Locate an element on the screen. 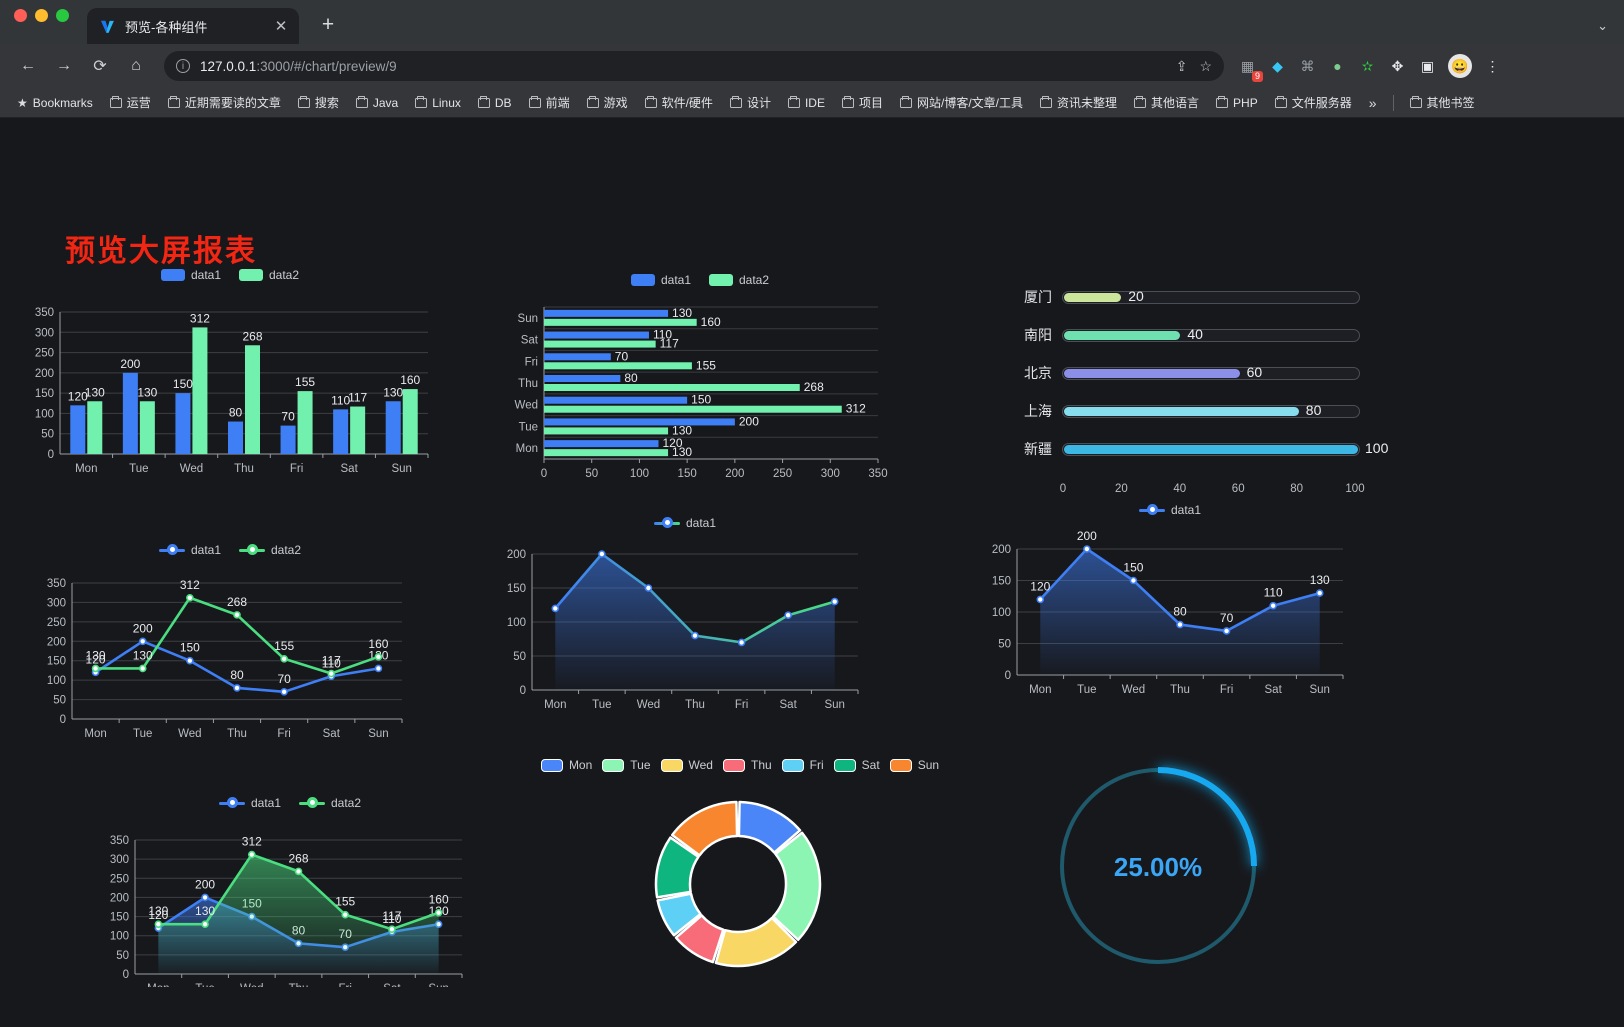 Image resolution: width=1624 pixels, height=1027 pixels. bookmark-folder-17: 文件服务器 is located at coordinates (1313, 102).